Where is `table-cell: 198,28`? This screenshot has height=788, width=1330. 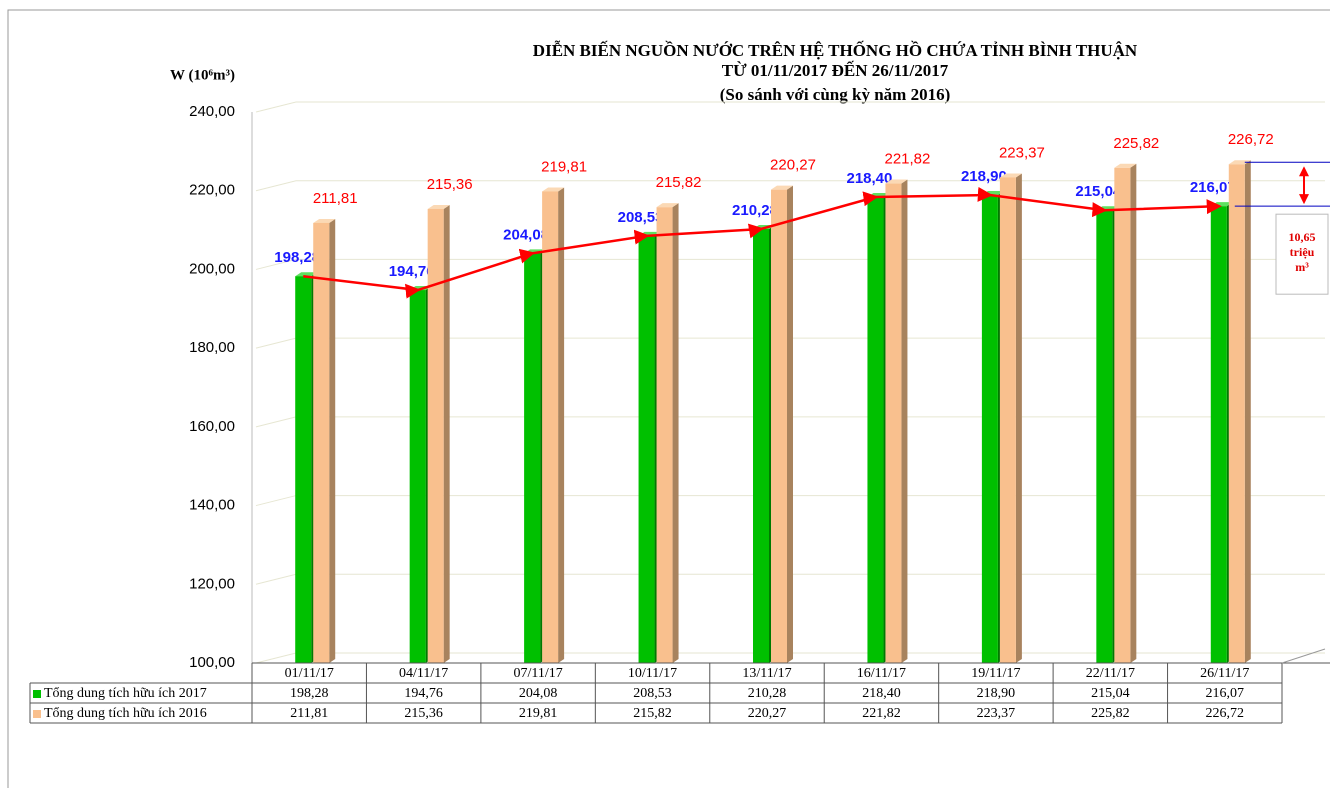 table-cell: 198,28 is located at coordinates (309, 693).